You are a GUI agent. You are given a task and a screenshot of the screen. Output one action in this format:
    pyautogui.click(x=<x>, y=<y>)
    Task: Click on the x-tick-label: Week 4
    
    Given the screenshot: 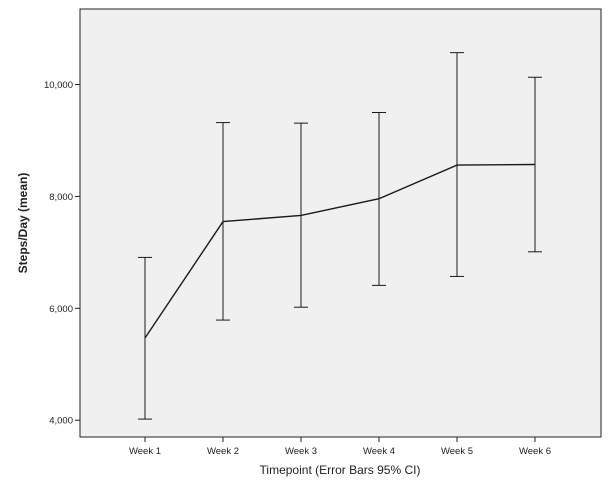 What is the action you would take?
    pyautogui.click(x=379, y=451)
    